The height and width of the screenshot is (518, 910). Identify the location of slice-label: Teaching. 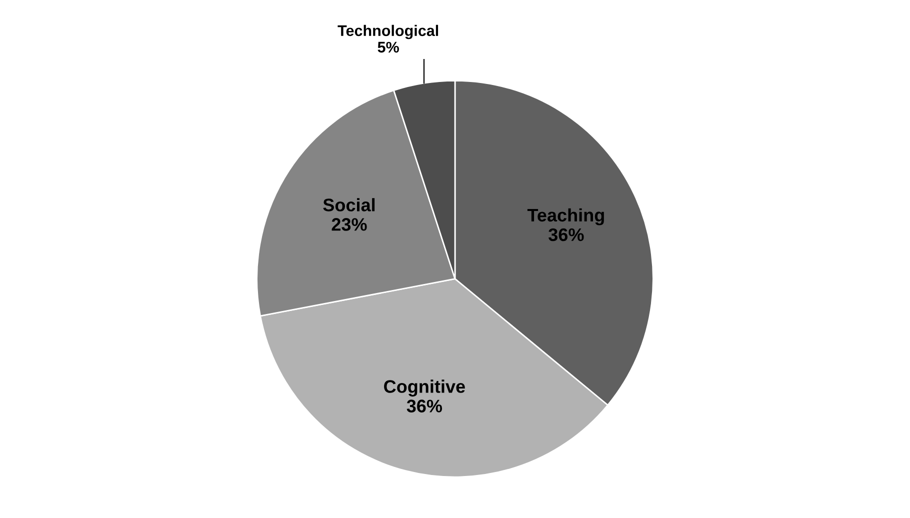
(565, 217).